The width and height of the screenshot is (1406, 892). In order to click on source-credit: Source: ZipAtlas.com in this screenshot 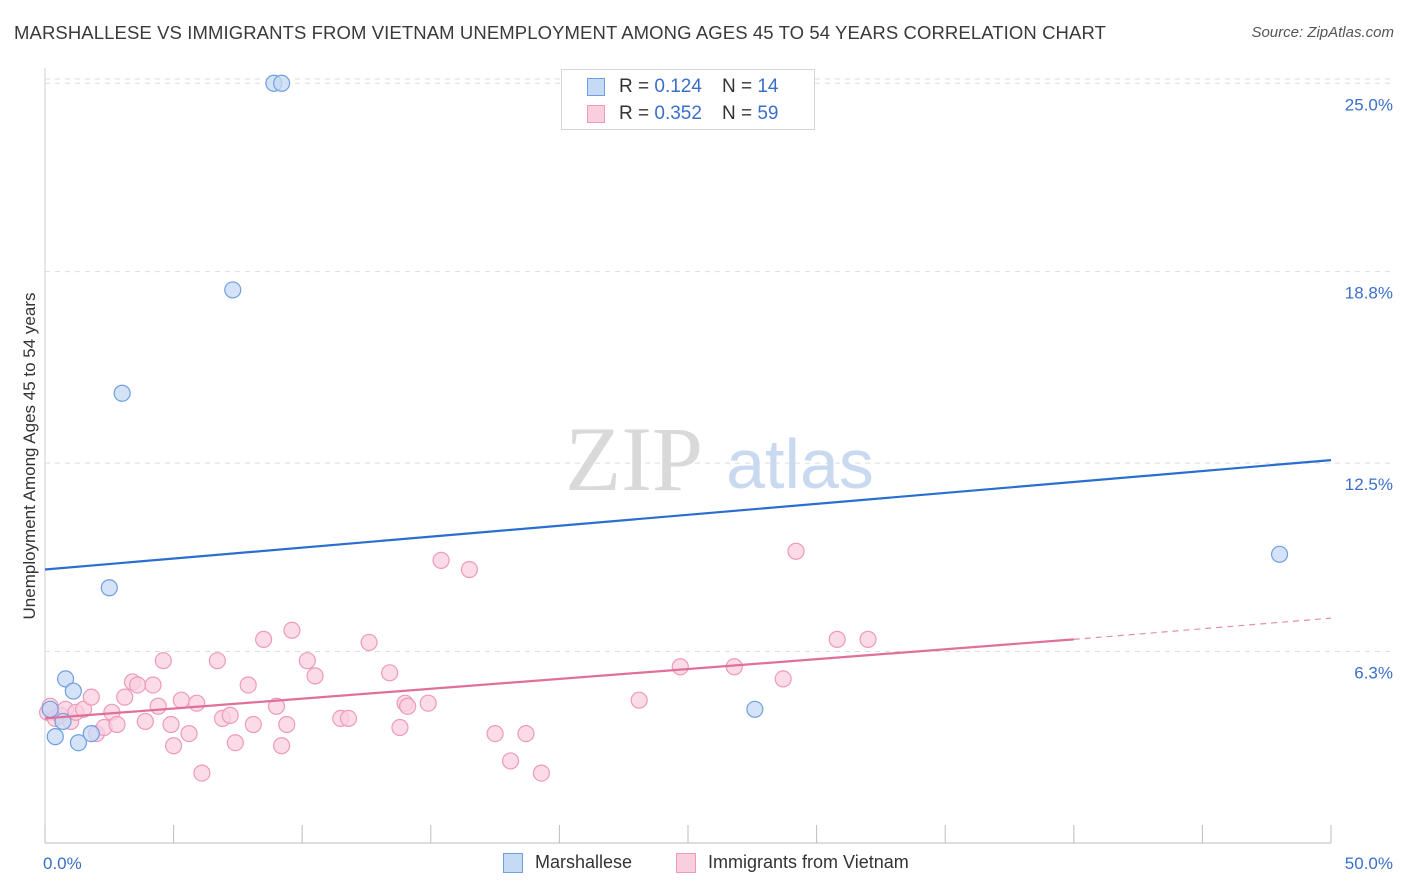, I will do `click(1322, 32)`.